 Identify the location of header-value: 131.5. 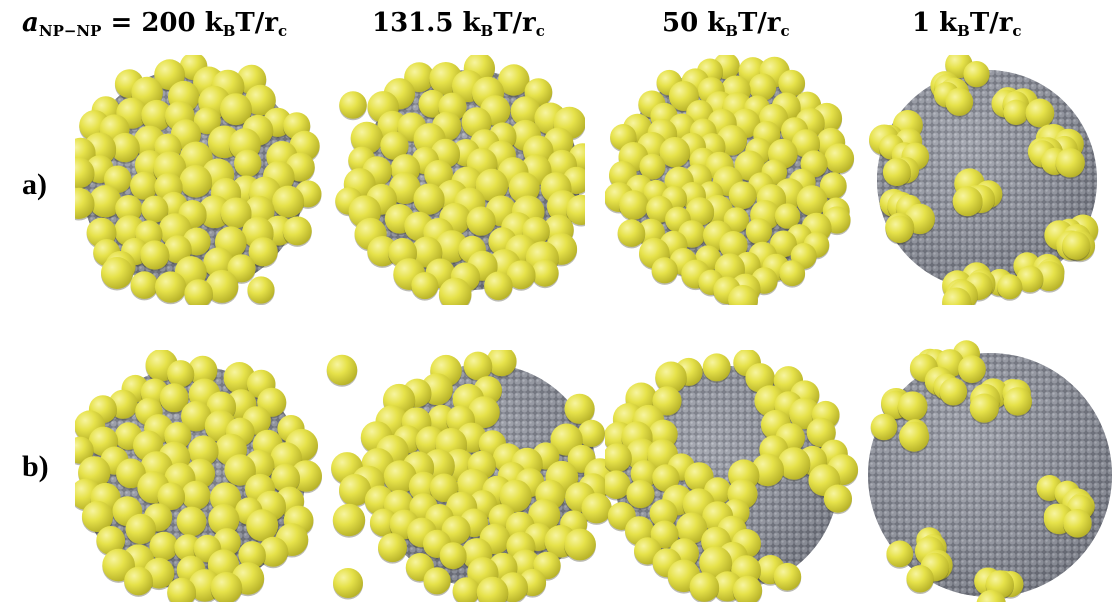
(413, 23).